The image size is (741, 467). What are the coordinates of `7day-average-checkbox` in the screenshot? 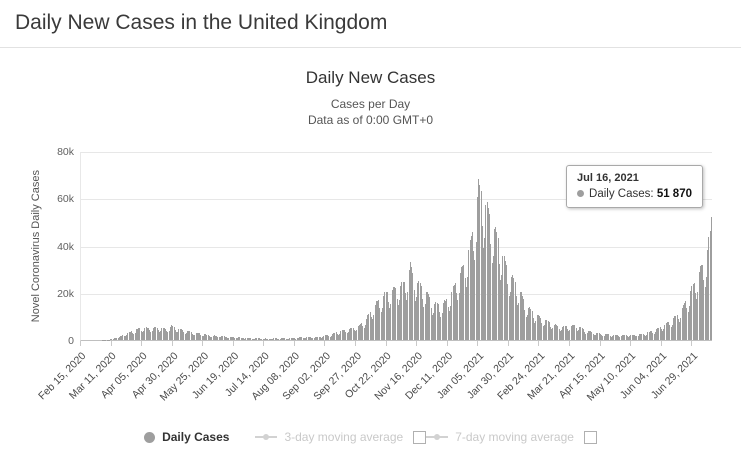 It's located at (590, 437).